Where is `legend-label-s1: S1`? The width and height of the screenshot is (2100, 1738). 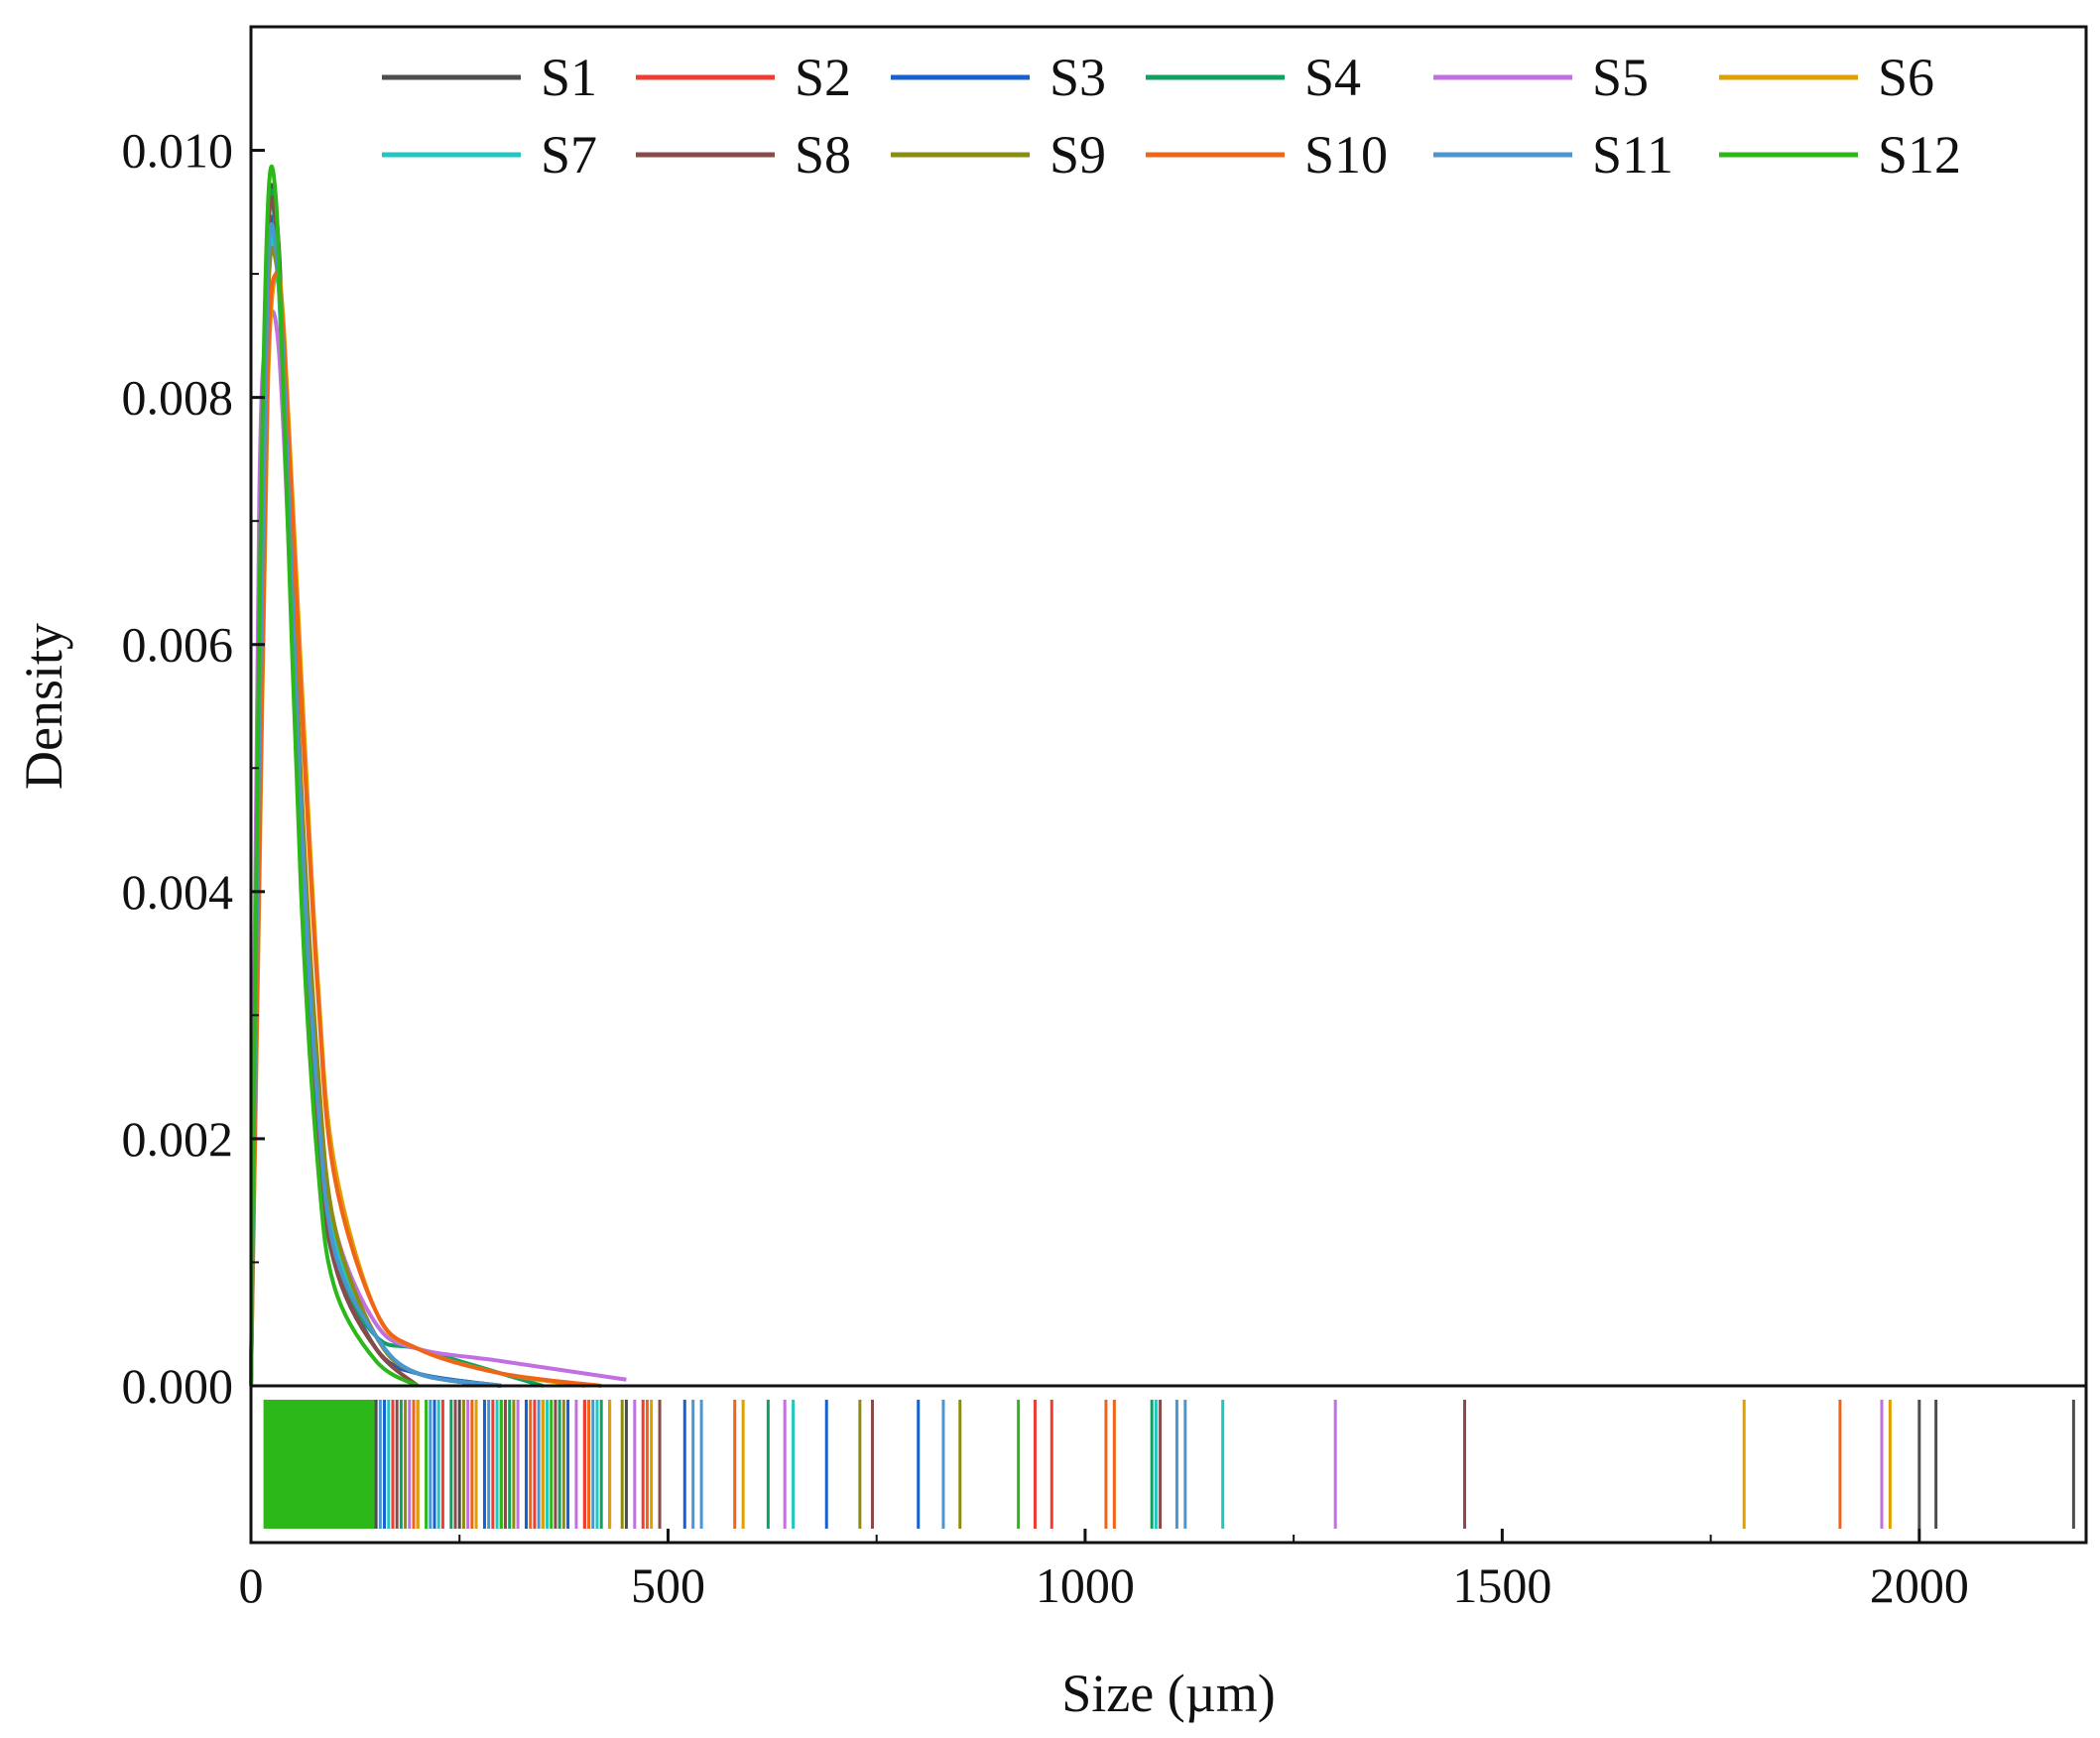 legend-label-s1: S1 is located at coordinates (569, 78).